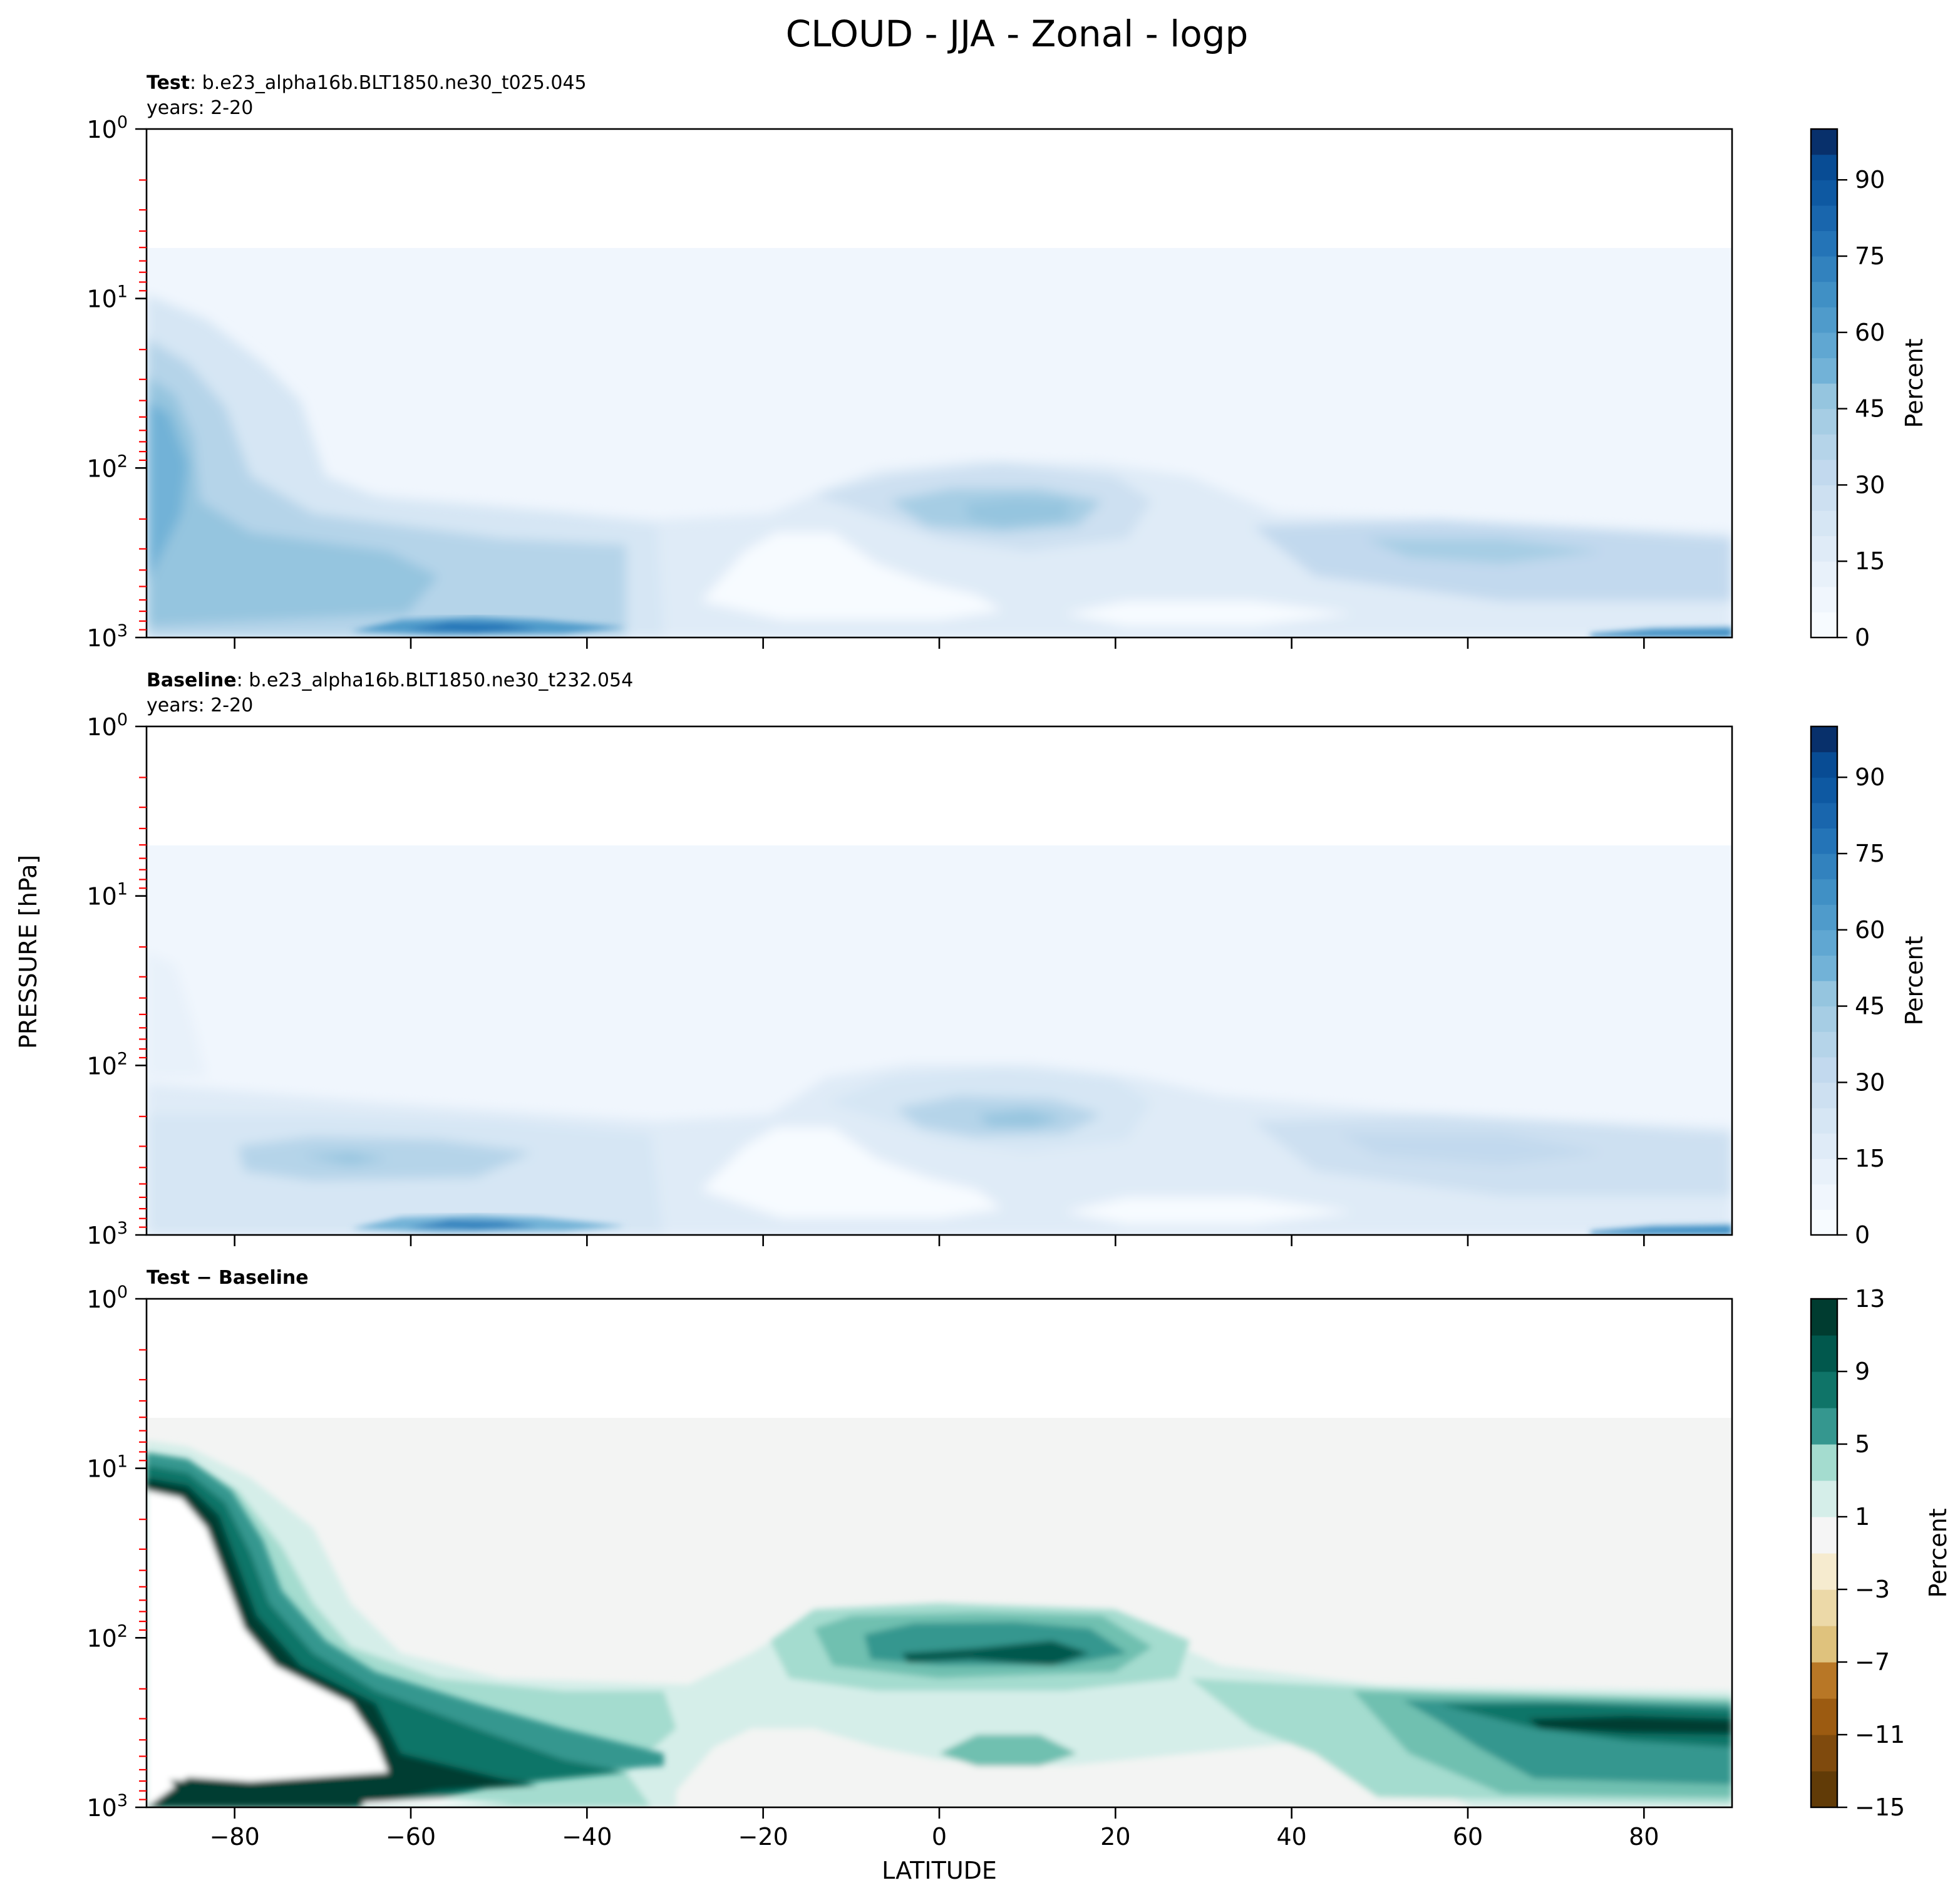  What do you see at coordinates (228, 1278) in the screenshot?
I see `panel-difference-title: Test − Baseline` at bounding box center [228, 1278].